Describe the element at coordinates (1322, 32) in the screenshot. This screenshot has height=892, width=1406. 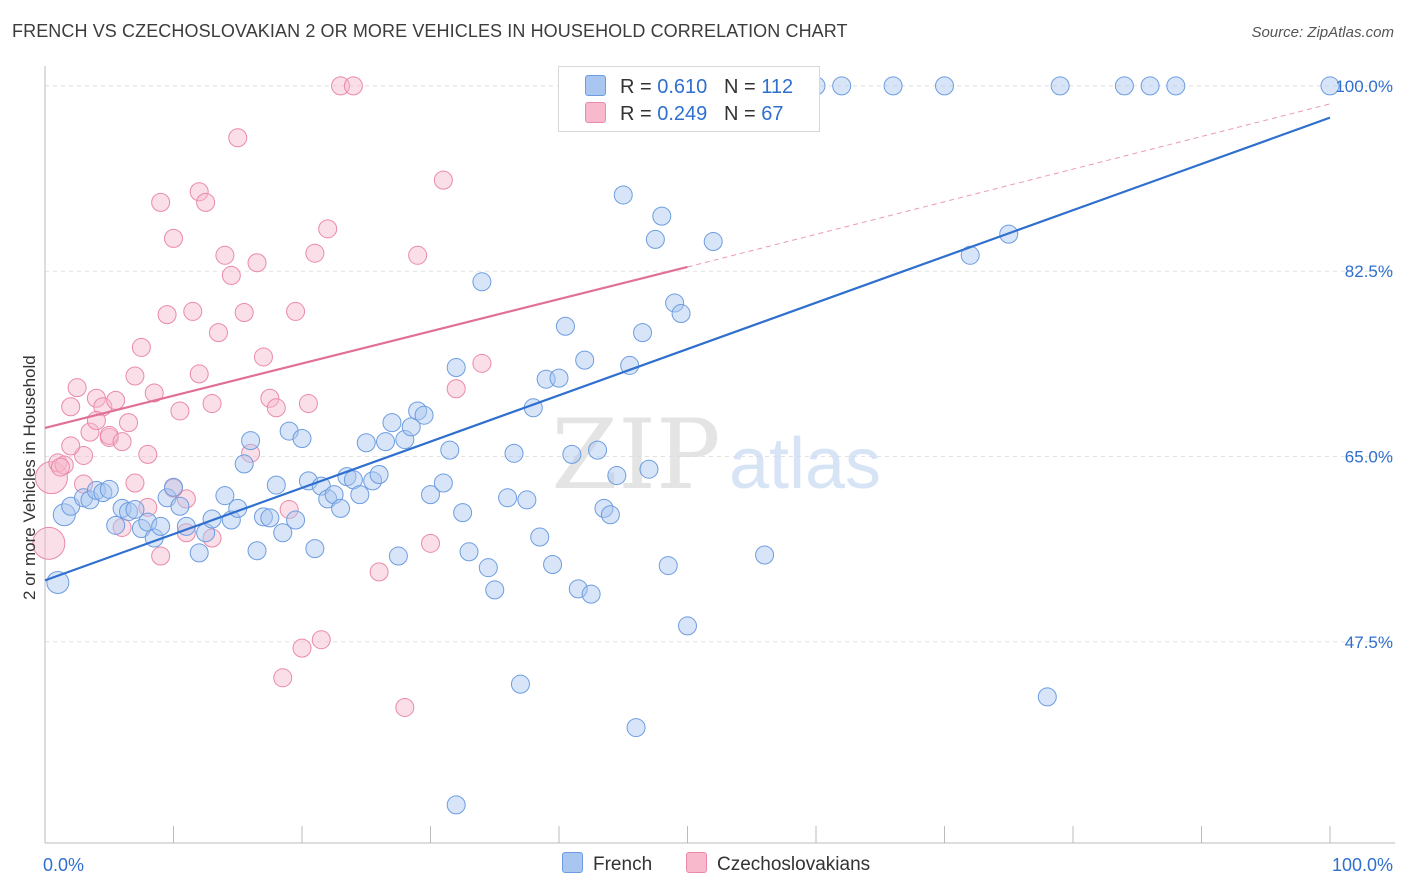
I see `source-label: Source: ZipAtlas.com` at that location.